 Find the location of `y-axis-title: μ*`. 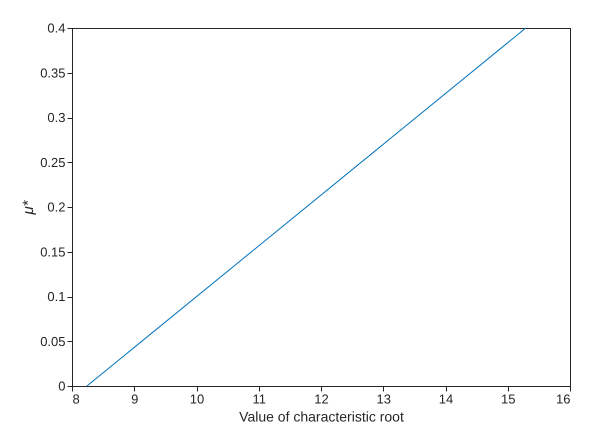

y-axis-title: μ* is located at coordinates (29, 207).